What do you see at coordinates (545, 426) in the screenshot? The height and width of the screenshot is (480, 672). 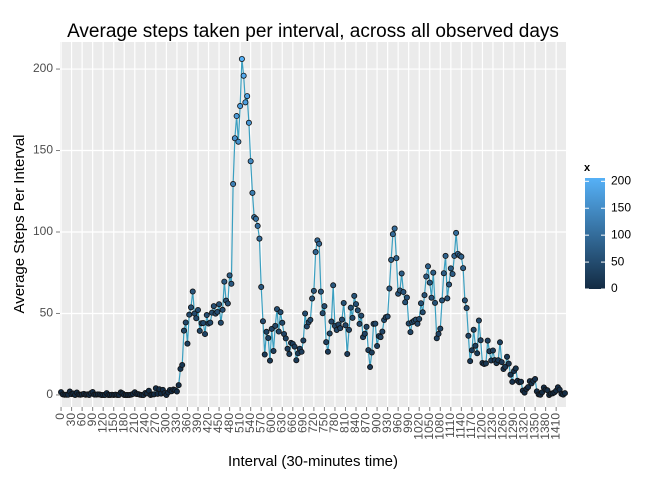 I see `x-tick-label: 1380` at bounding box center [545, 426].